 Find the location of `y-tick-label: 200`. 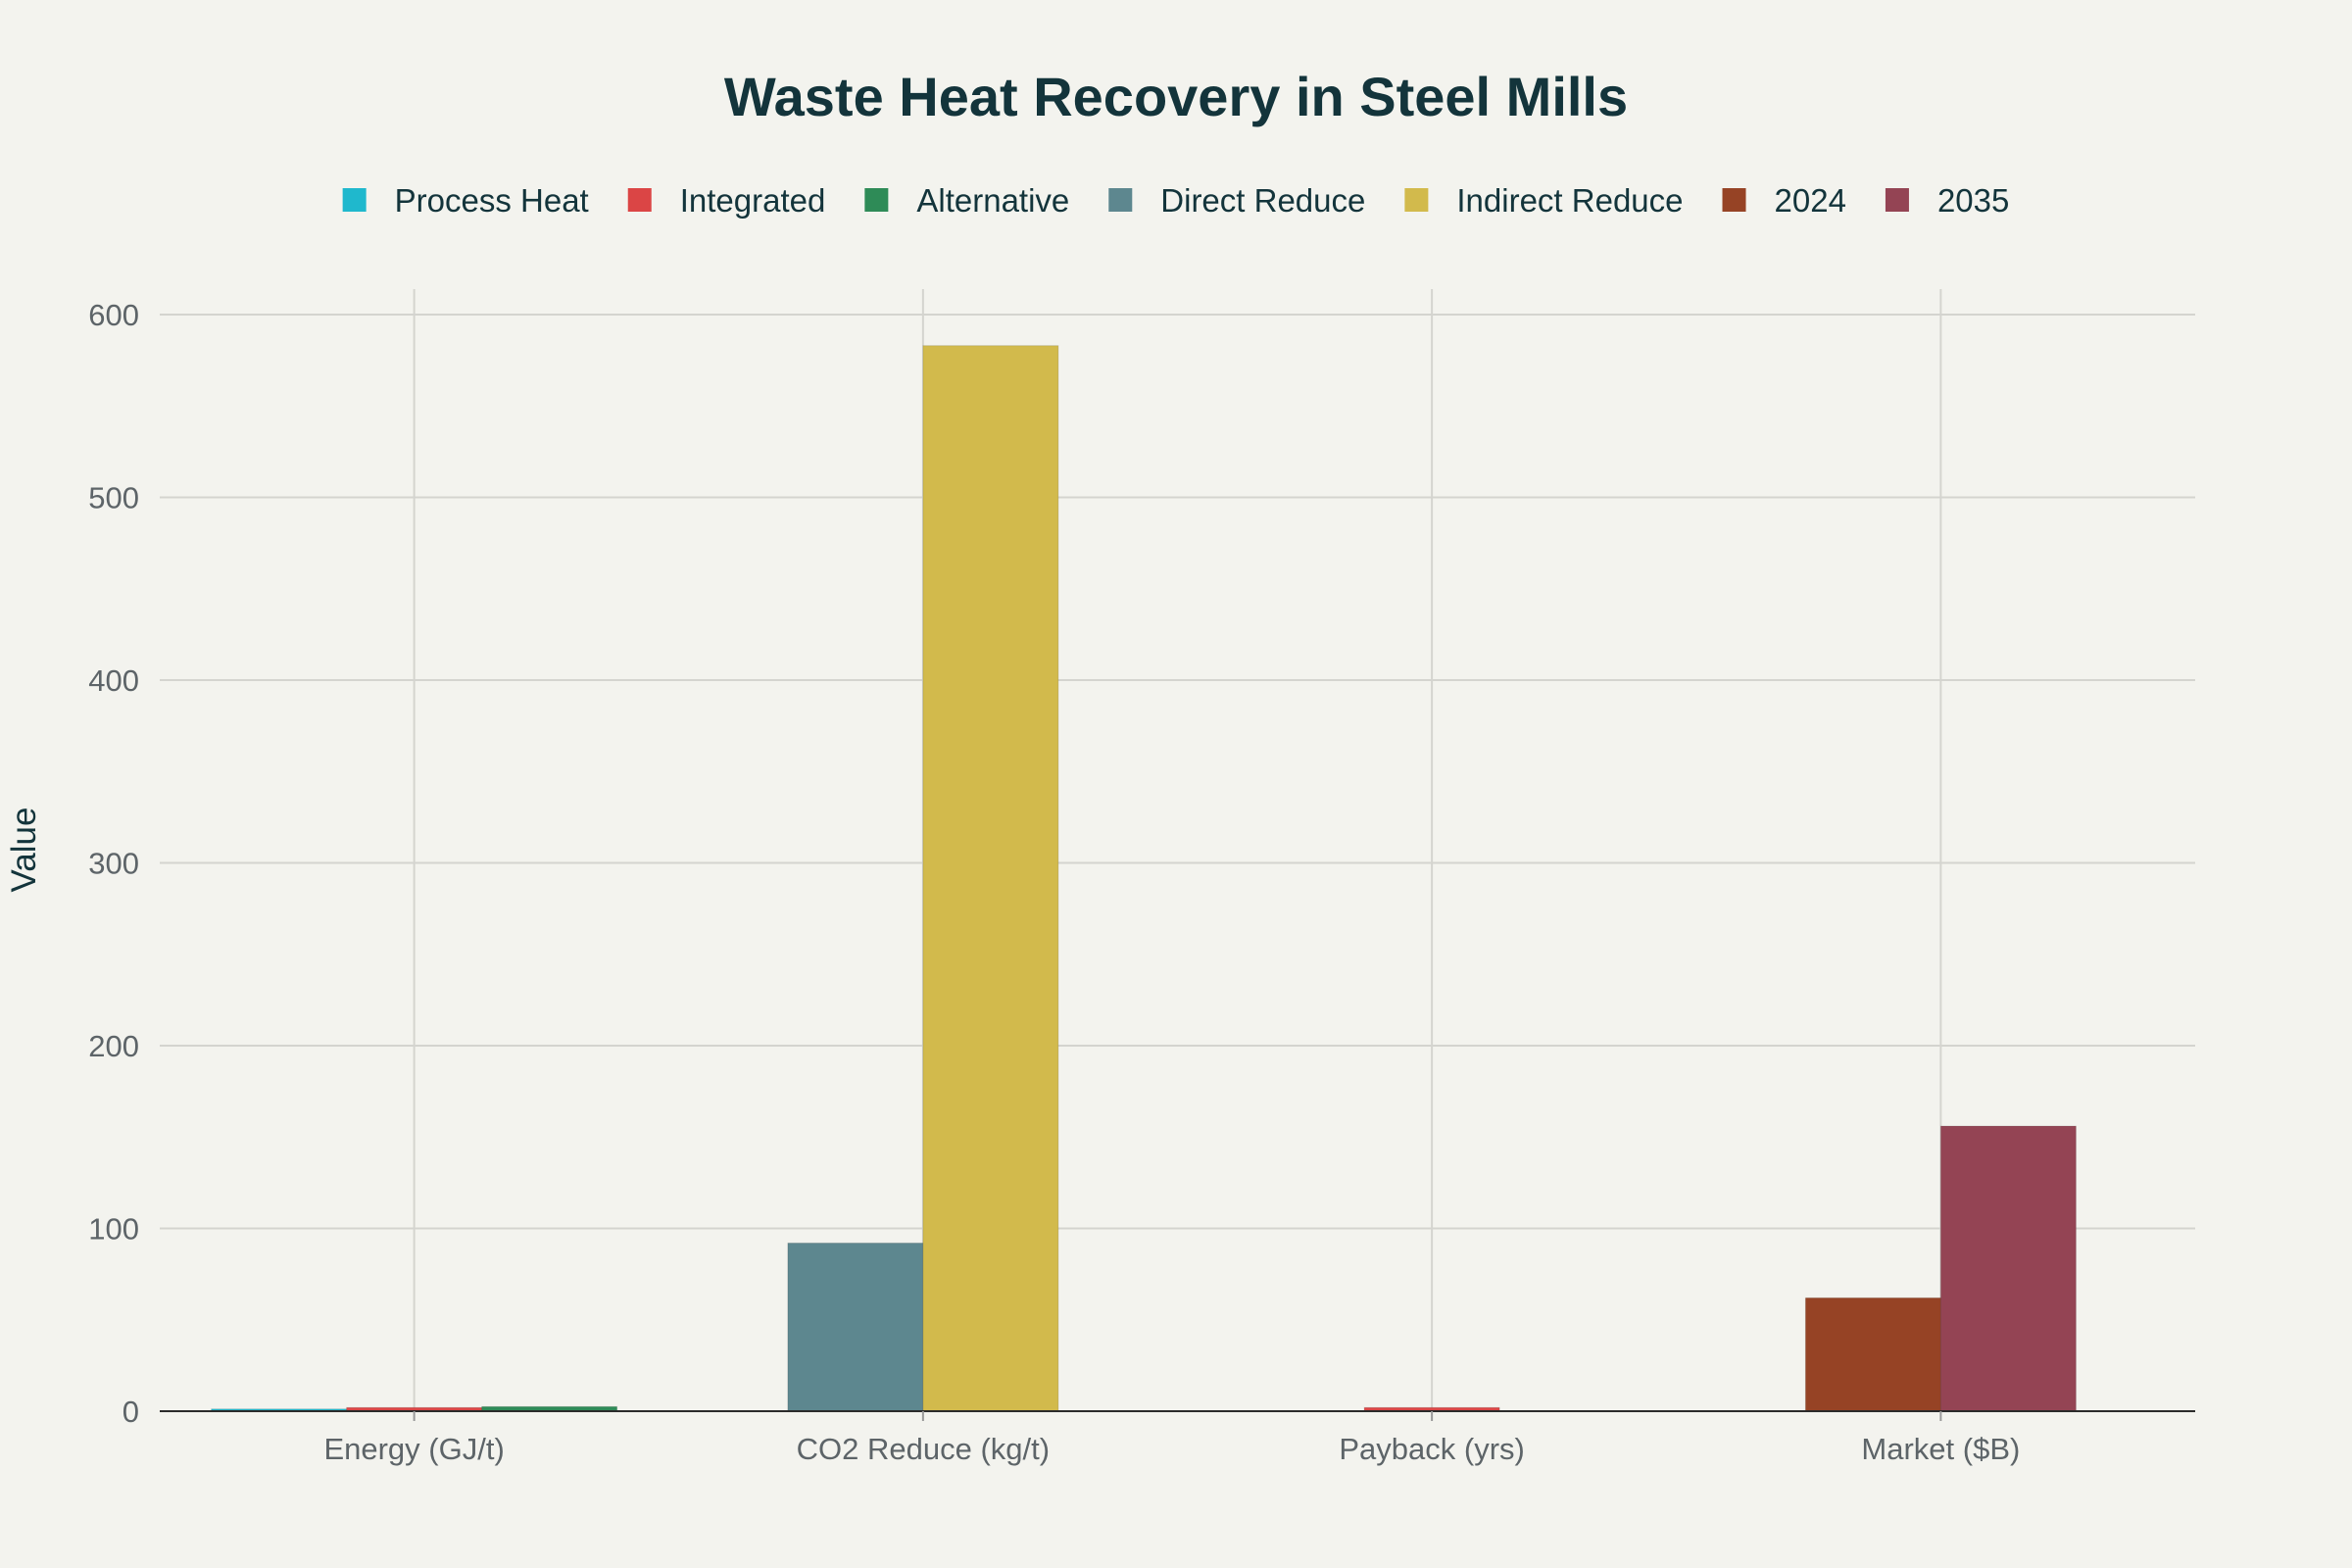

y-tick-label: 200 is located at coordinates (113, 1046).